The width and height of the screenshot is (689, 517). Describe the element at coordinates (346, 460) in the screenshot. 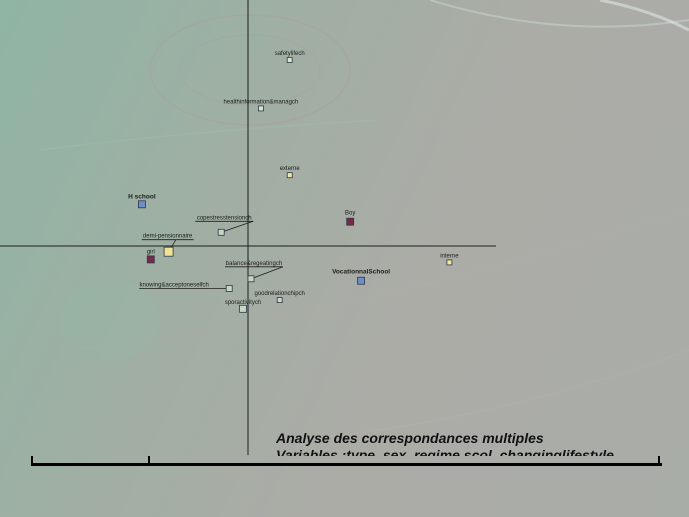

I see `scale-bar` at that location.